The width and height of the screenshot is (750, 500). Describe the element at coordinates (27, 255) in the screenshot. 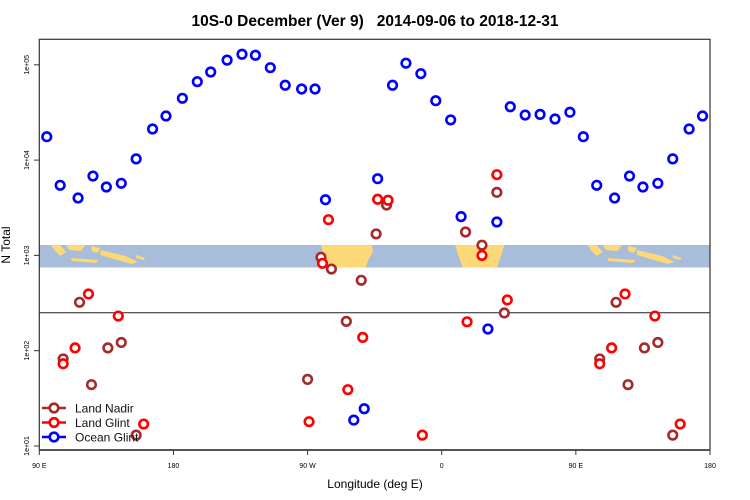

I see `y-tick-label: 1e+03` at that location.